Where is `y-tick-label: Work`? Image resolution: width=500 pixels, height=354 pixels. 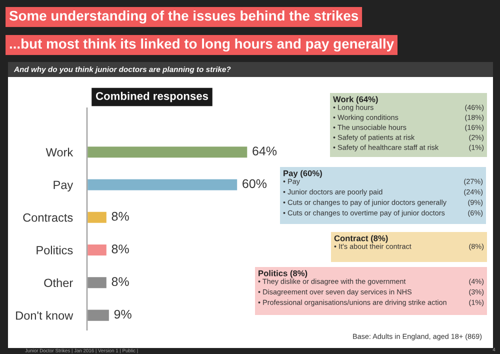 y-tick-label: Work is located at coordinates (60, 152).